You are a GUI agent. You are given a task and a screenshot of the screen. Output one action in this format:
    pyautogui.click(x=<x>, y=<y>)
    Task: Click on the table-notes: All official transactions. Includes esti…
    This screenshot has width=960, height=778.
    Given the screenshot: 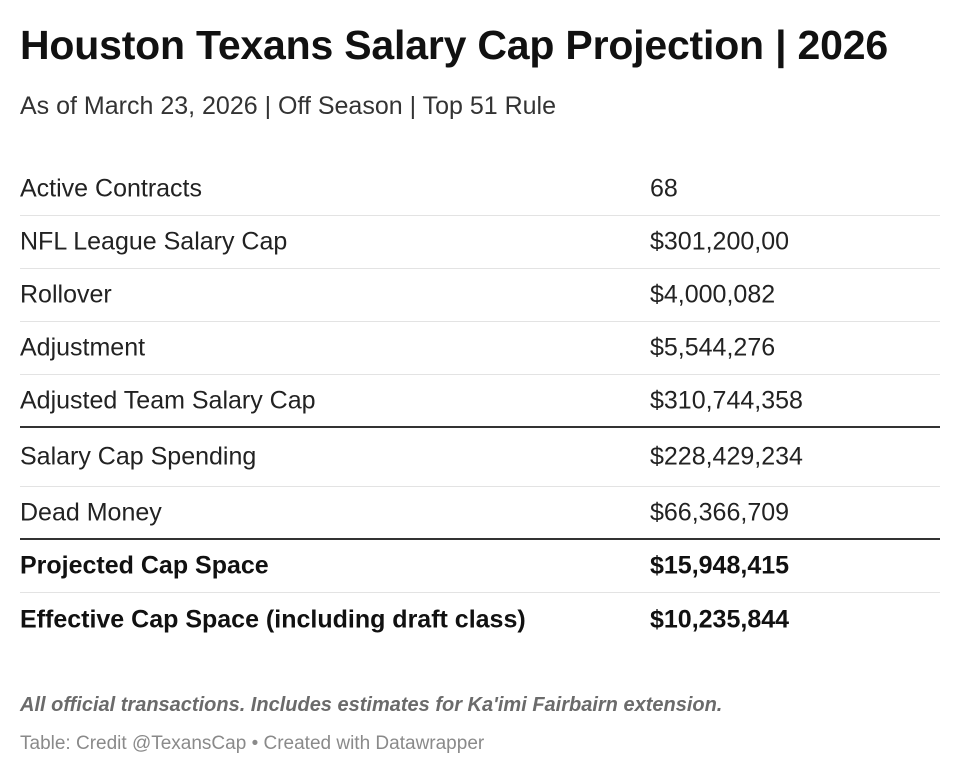 What is the action you would take?
    pyautogui.click(x=371, y=705)
    